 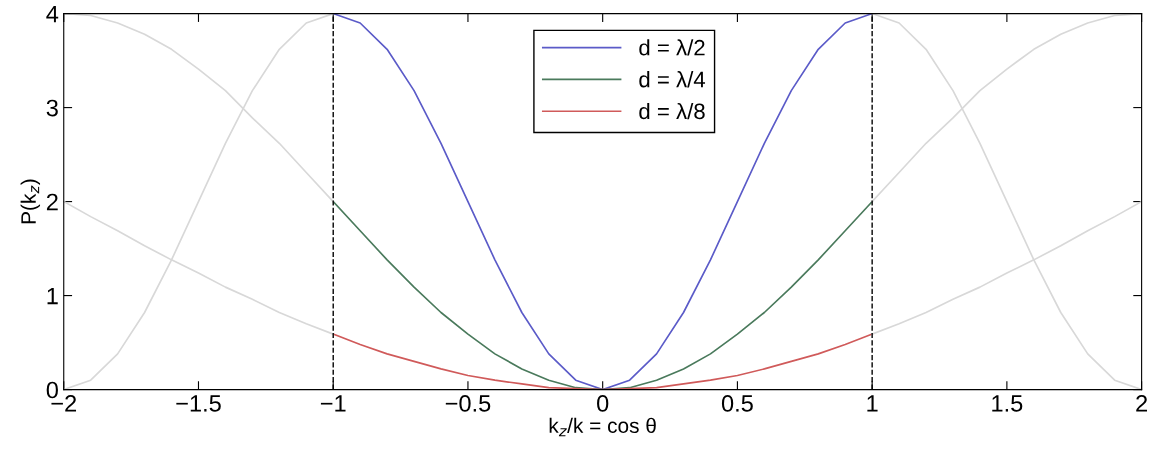 I want to click on x-tick-label: 1, so click(x=872, y=403).